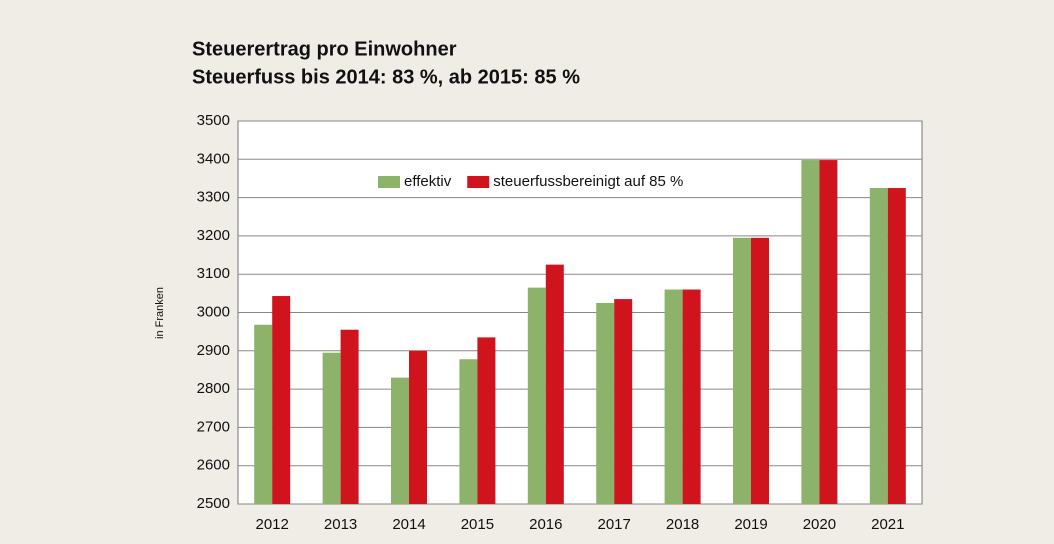 The width and height of the screenshot is (1054, 544). What do you see at coordinates (213, 465) in the screenshot?
I see `y-tick-label: 2600` at bounding box center [213, 465].